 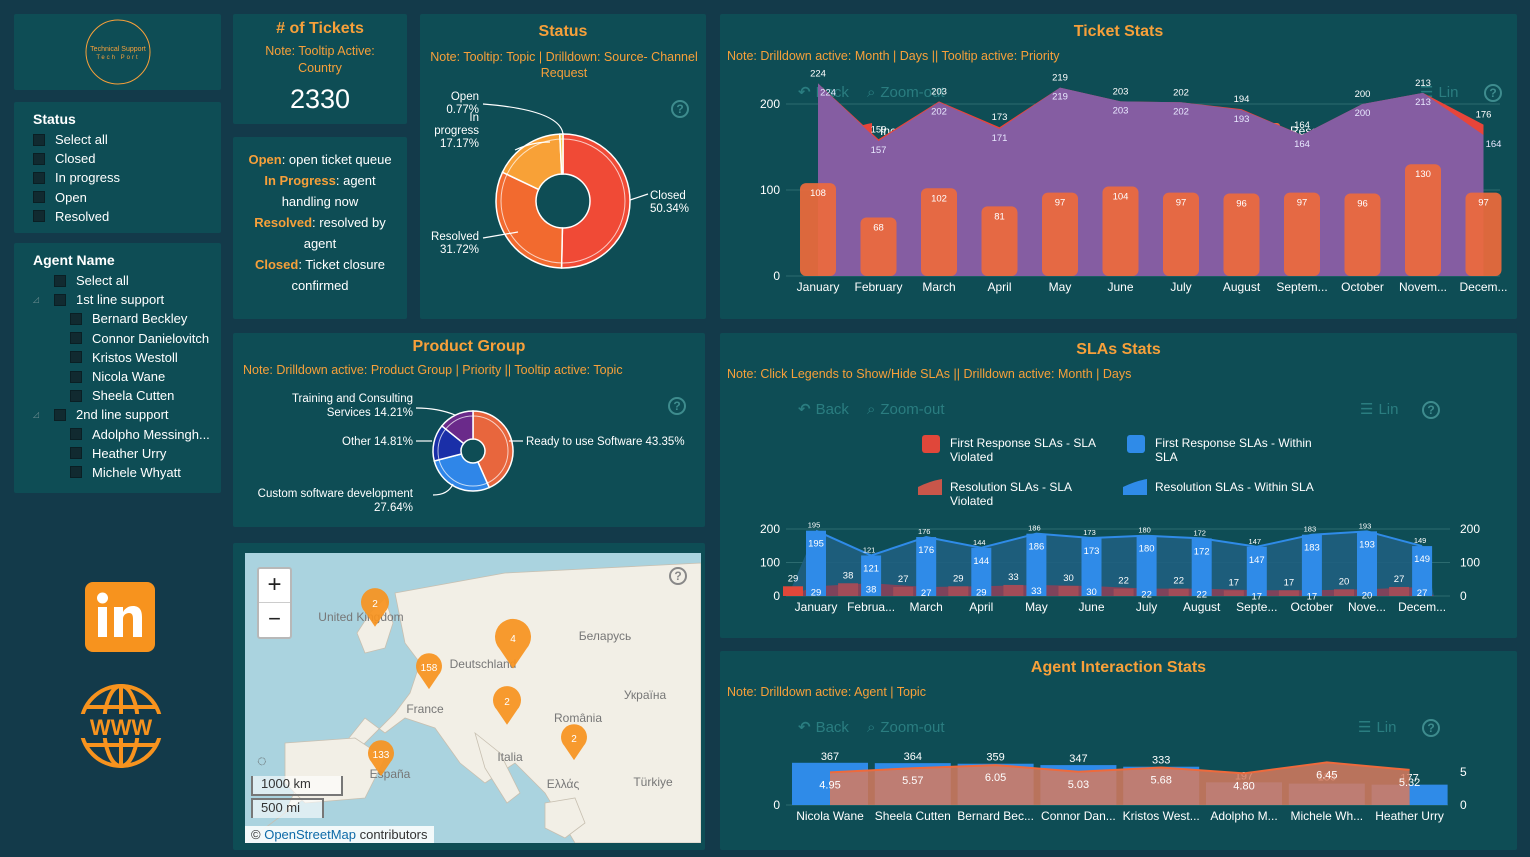 What do you see at coordinates (274, 618) in the screenshot?
I see `zoom-out-map-button: −` at bounding box center [274, 618].